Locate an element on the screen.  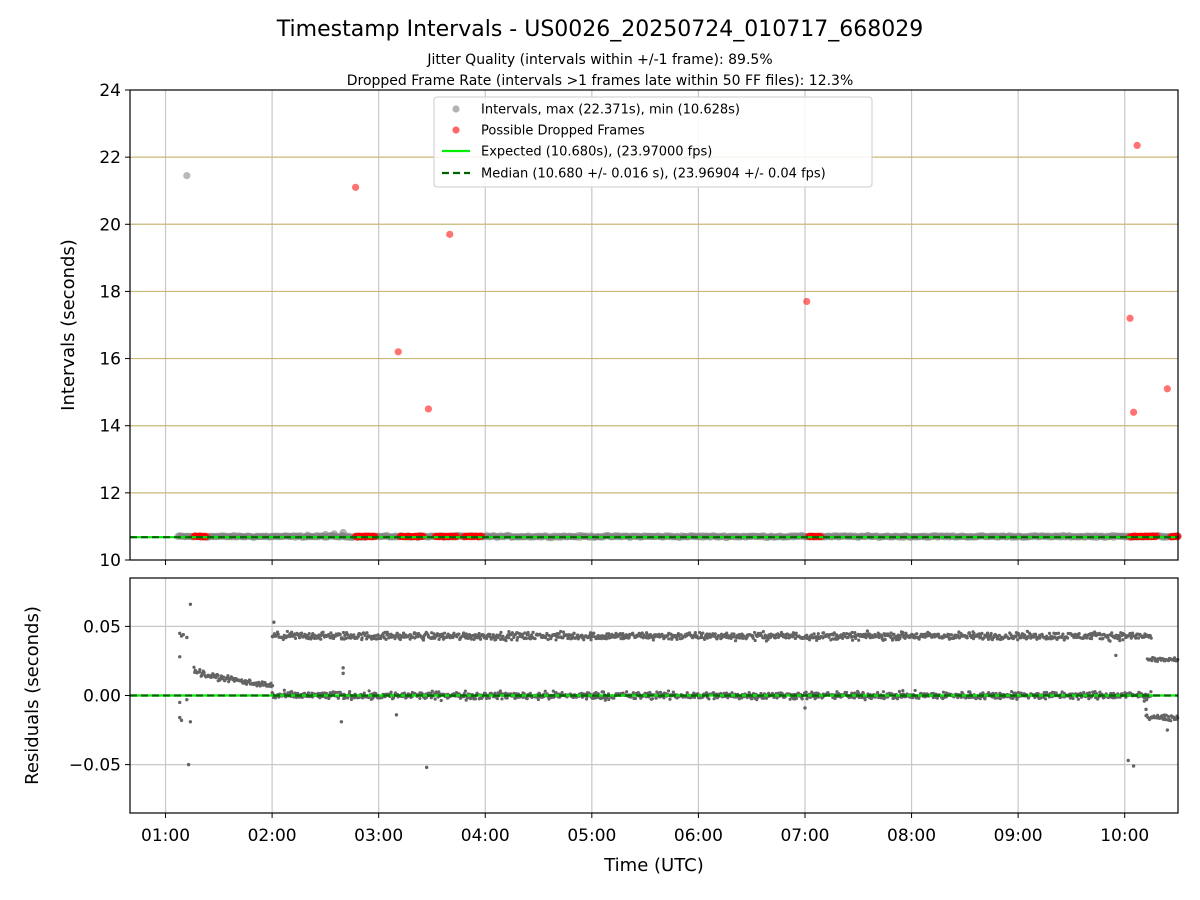
x-tick-label: 07:00 is located at coordinates (804, 836).